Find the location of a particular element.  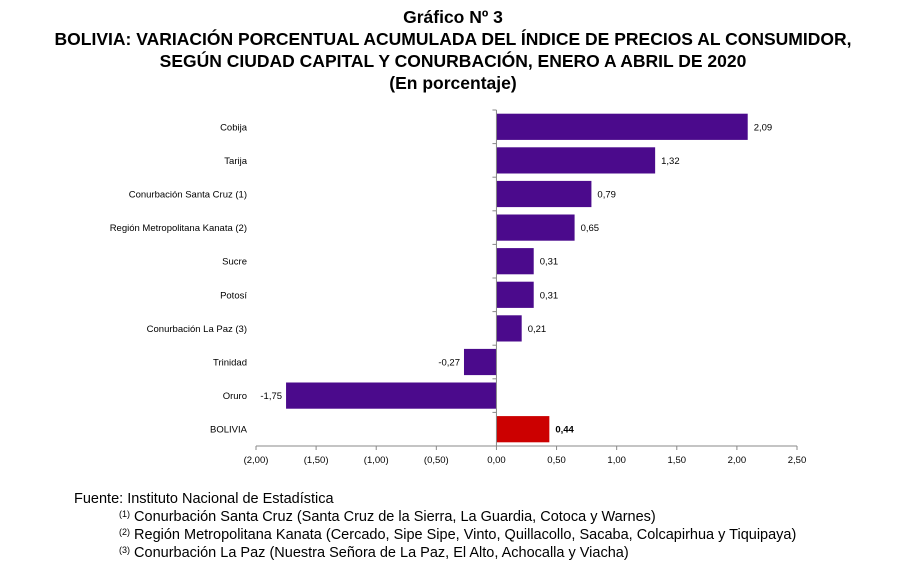

data-label: 1,32 is located at coordinates (670, 161).